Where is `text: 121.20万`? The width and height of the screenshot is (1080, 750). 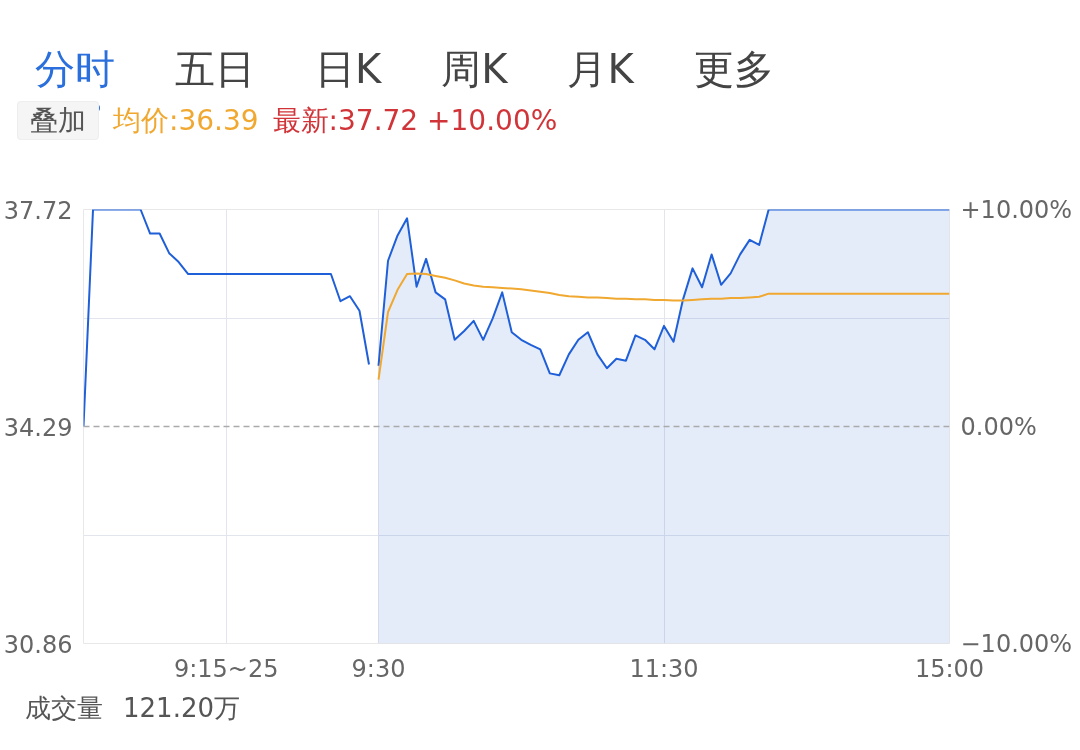 text: 121.20万 is located at coordinates (181, 708).